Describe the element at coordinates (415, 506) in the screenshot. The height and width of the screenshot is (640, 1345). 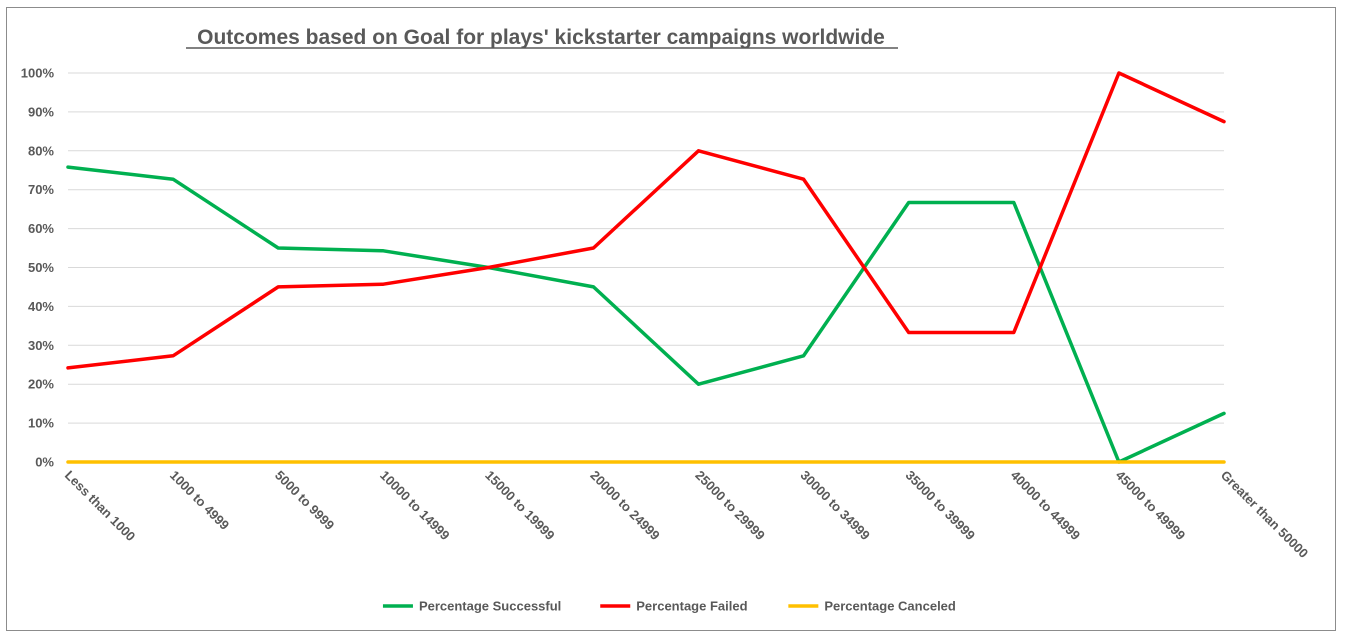
I see `x-tick-label: 10000 to 14999` at that location.